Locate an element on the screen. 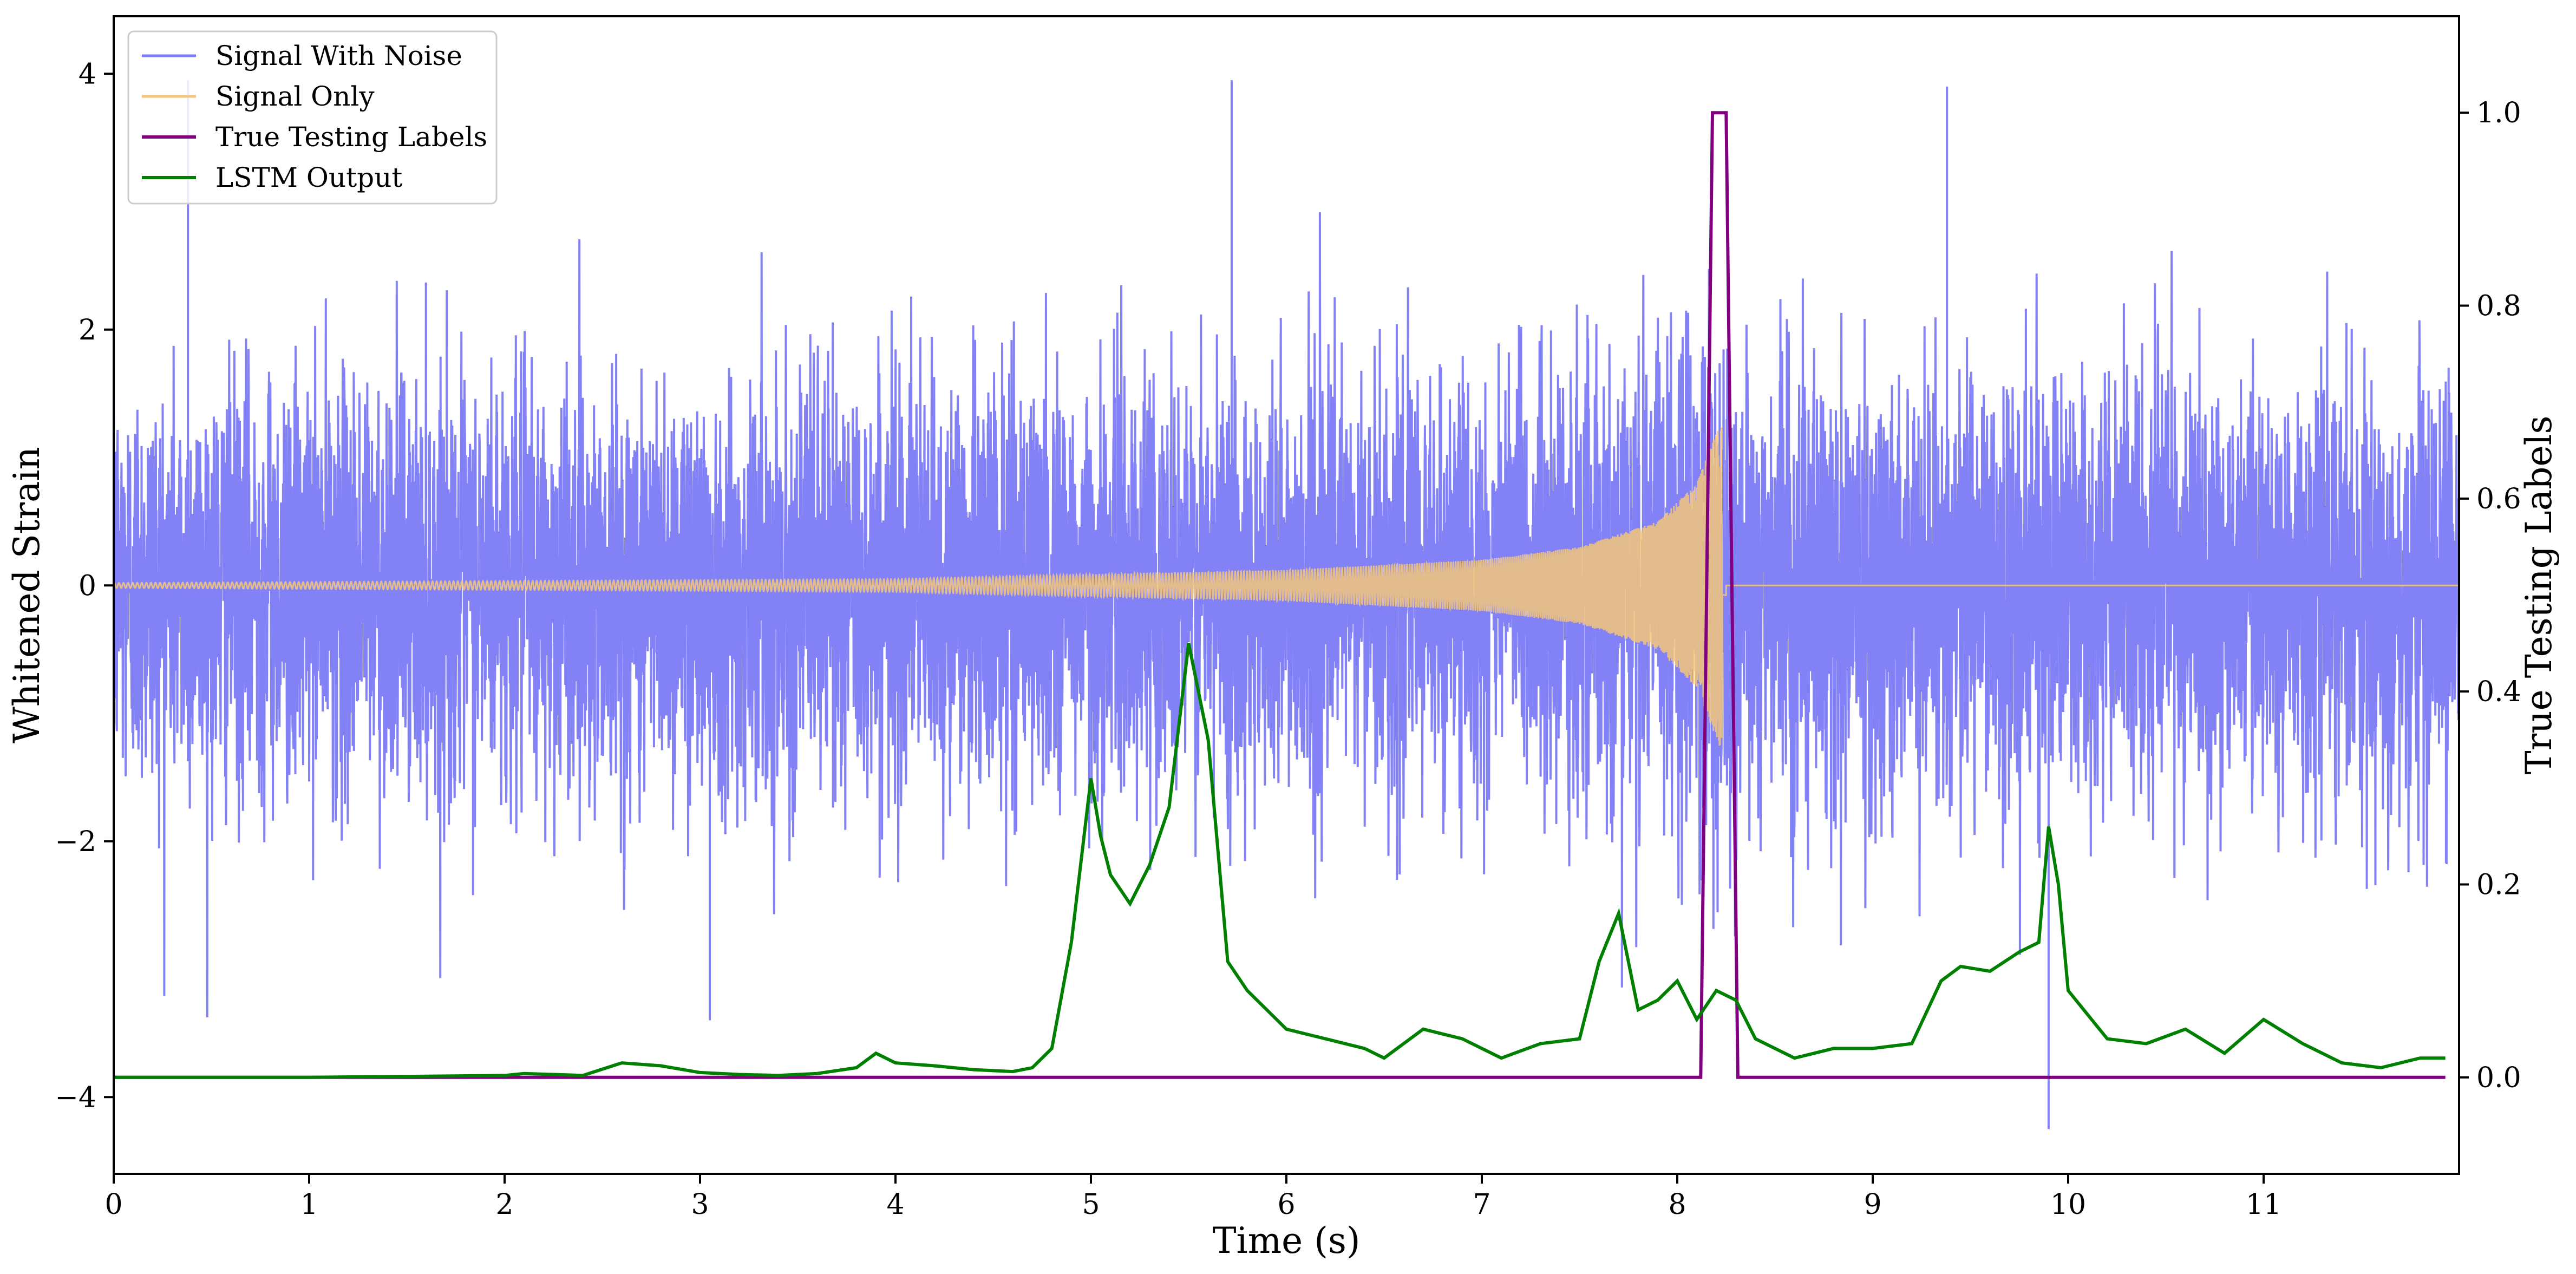  y2-tick-label: 0.0 is located at coordinates (2498, 1078).